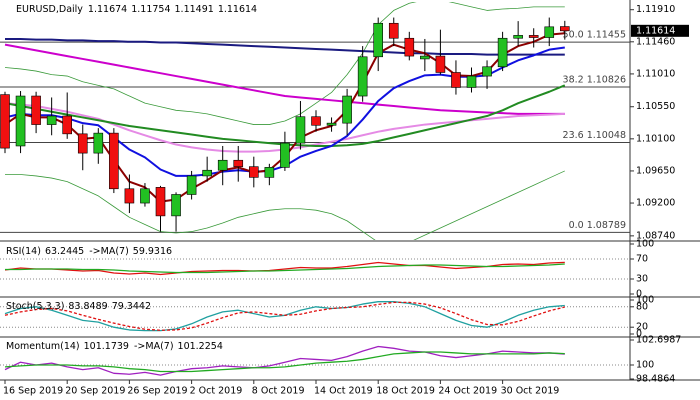 The width and height of the screenshot is (700, 400). I want to click on indicator-header: Stoch(5,3,3) 83.8489 79.3442, so click(78, 306).